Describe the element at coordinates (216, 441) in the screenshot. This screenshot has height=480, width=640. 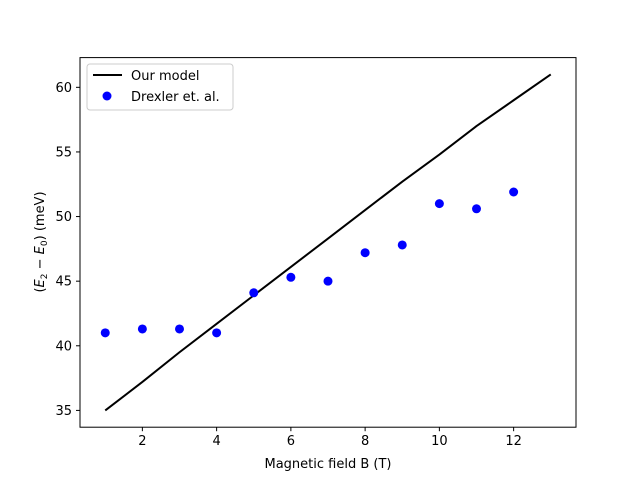
I see `x-tick-label: 4` at that location.